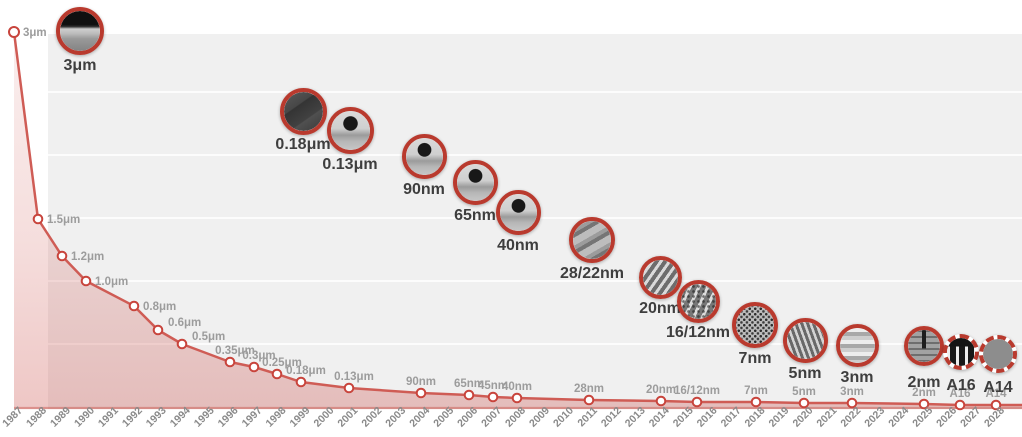  Describe the element at coordinates (230, 362) in the screenshot. I see `point-0-35um` at that location.